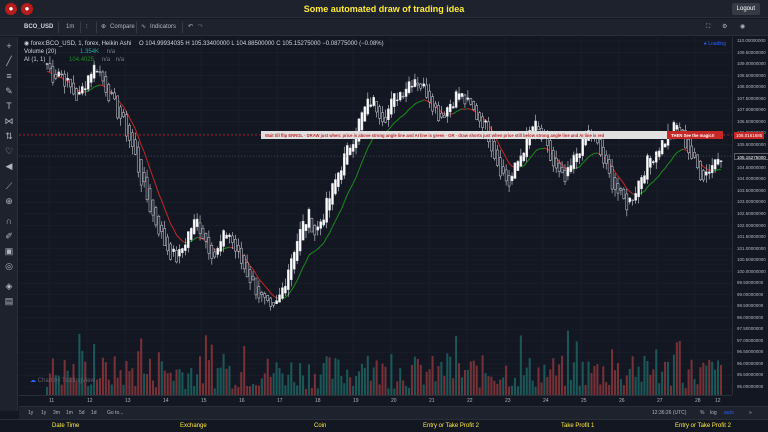 The image size is (768, 432). Describe the element at coordinates (31, 413) in the screenshot. I see `range-1y: 1y` at that location.